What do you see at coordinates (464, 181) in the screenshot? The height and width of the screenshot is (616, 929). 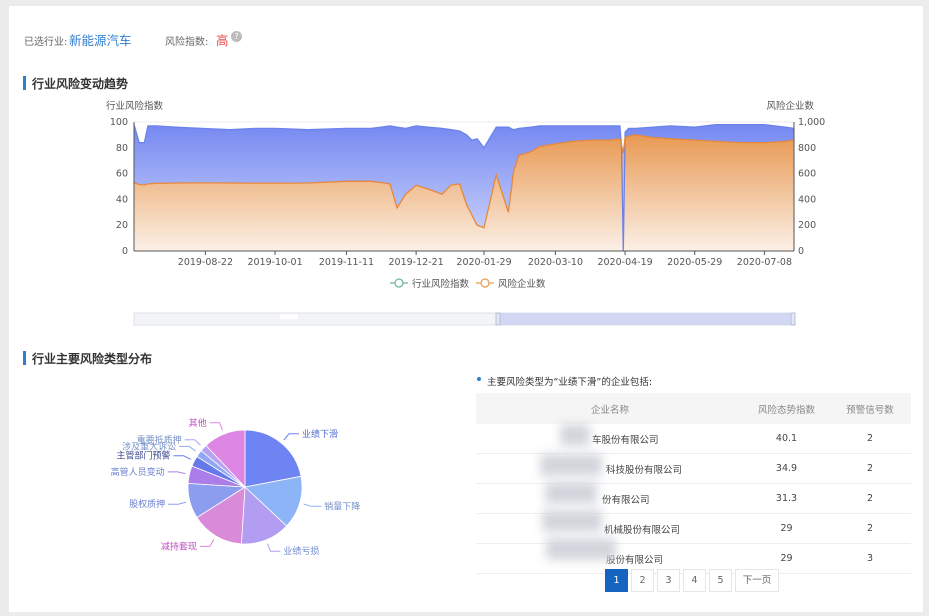 I see `series-line-risk-company-count` at bounding box center [464, 181].